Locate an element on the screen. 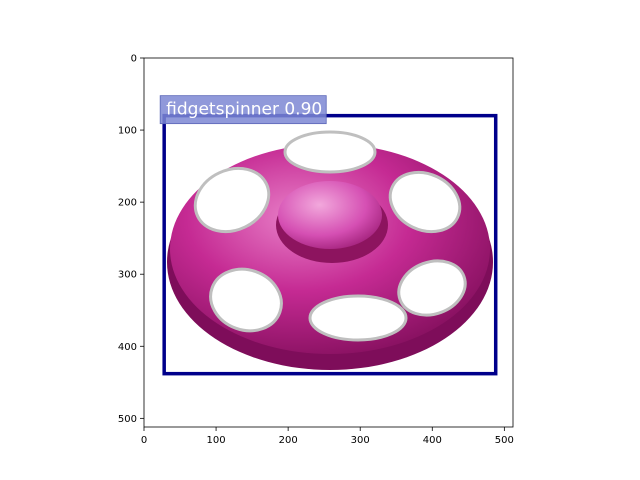 The image size is (640, 480). y-tick-label: 0 is located at coordinates (134, 59).